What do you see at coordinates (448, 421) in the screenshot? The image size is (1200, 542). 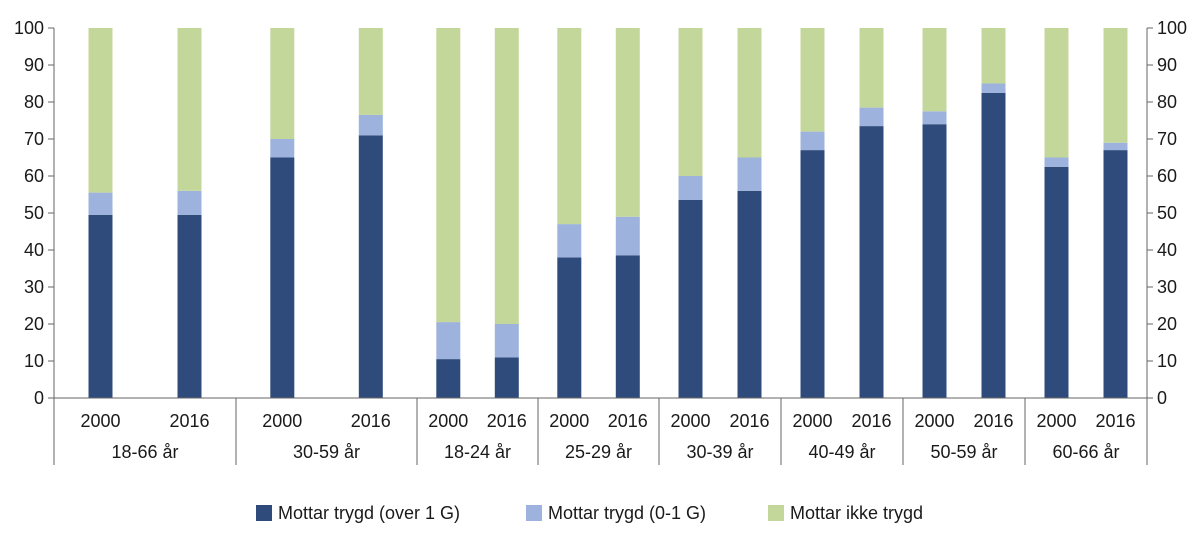 I see `x-tick-label-5: 2000` at bounding box center [448, 421].